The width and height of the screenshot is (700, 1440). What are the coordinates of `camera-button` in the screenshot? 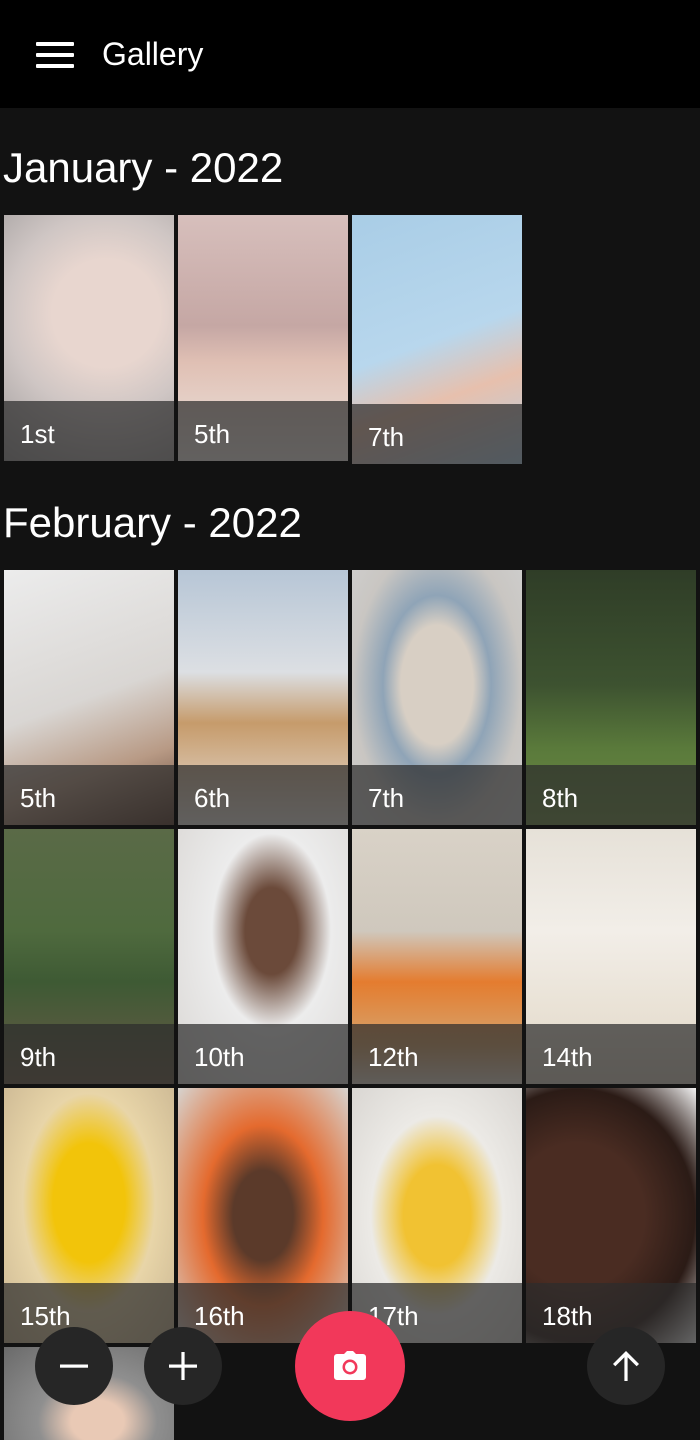 It's located at (350, 1366).